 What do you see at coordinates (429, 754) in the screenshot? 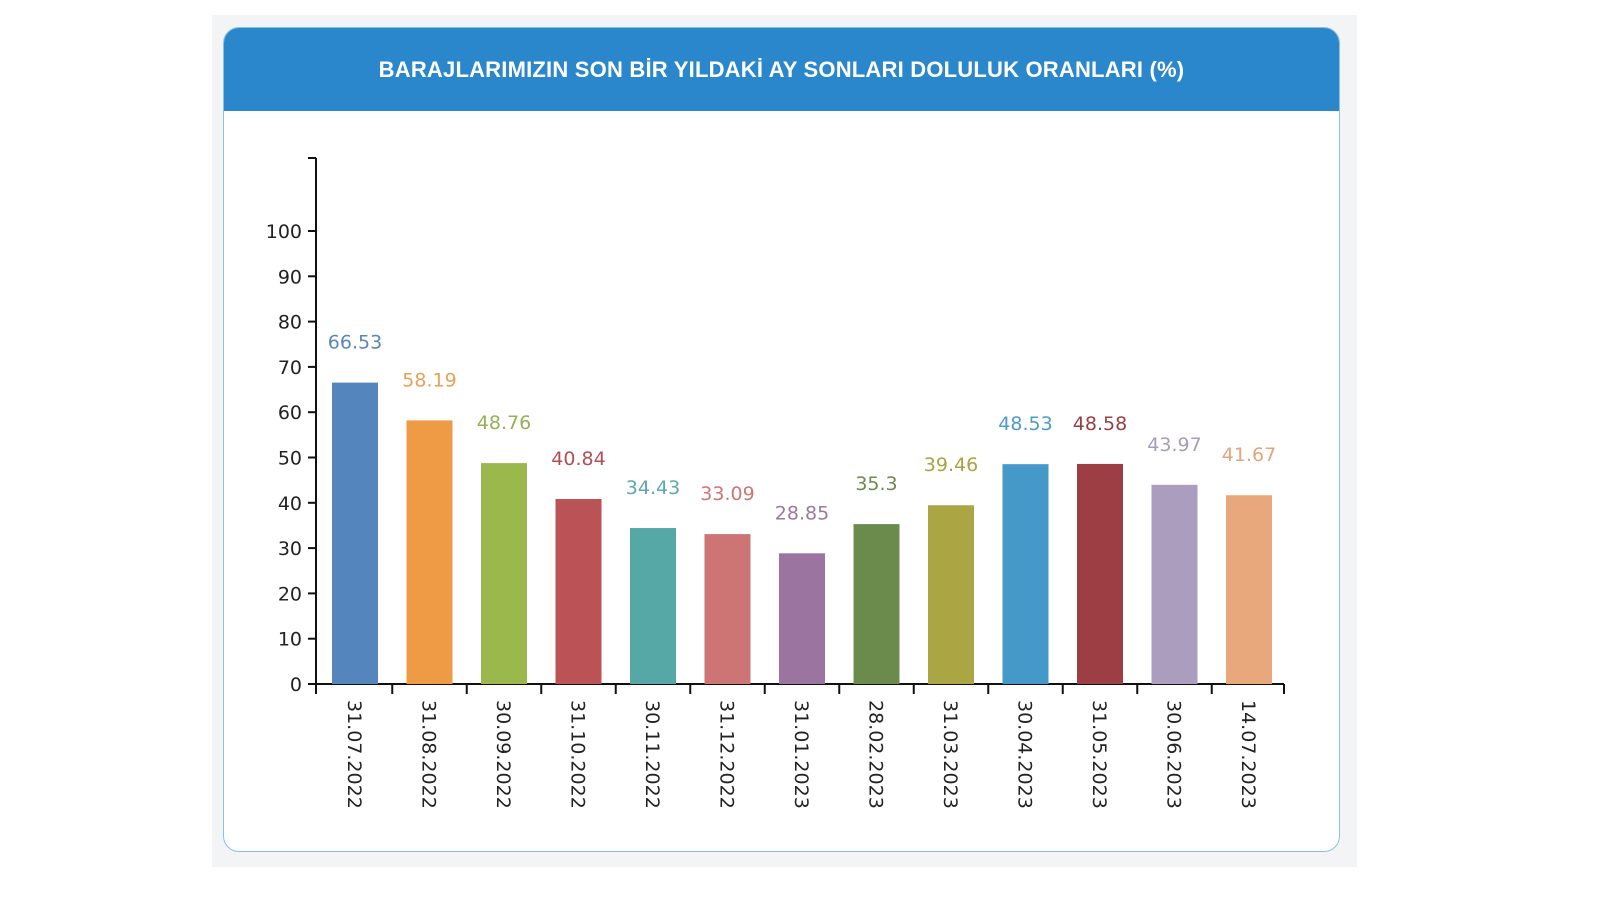
I see `x-tick-label: 31.08.2022` at bounding box center [429, 754].